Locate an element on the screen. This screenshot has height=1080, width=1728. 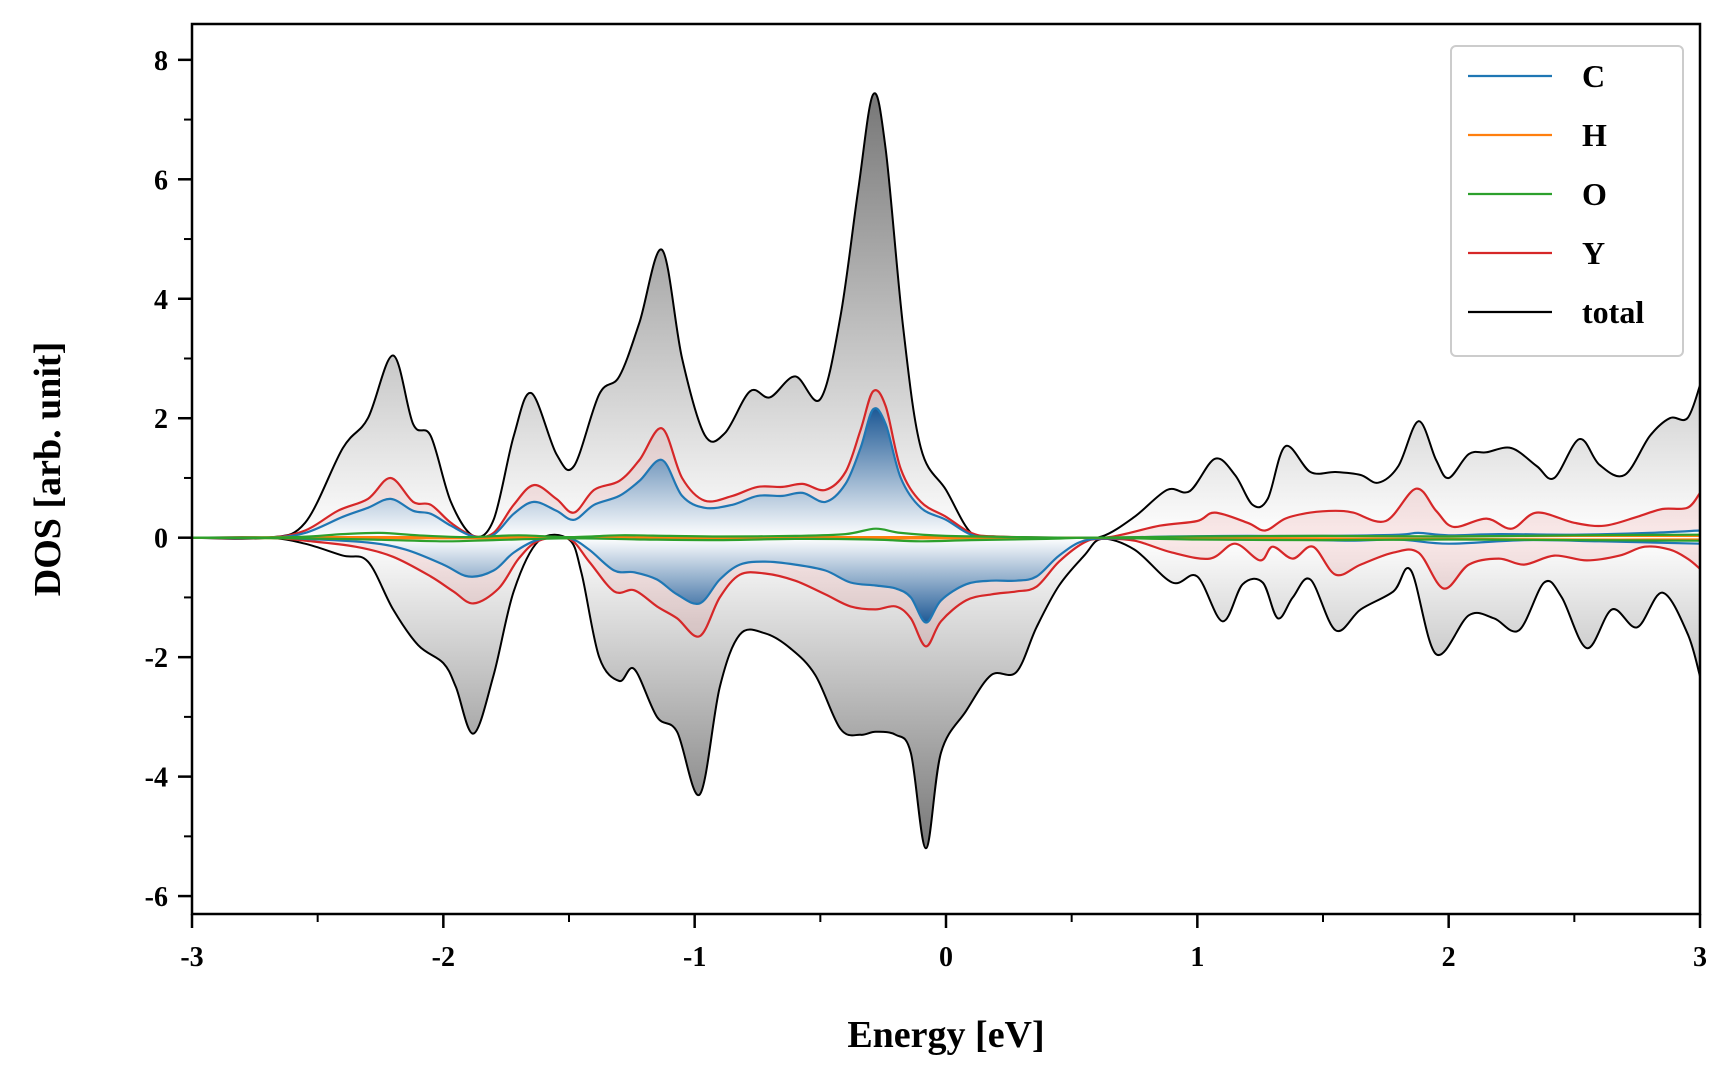
y-axis-title: DOS [arb. unit] is located at coordinates (48, 469).